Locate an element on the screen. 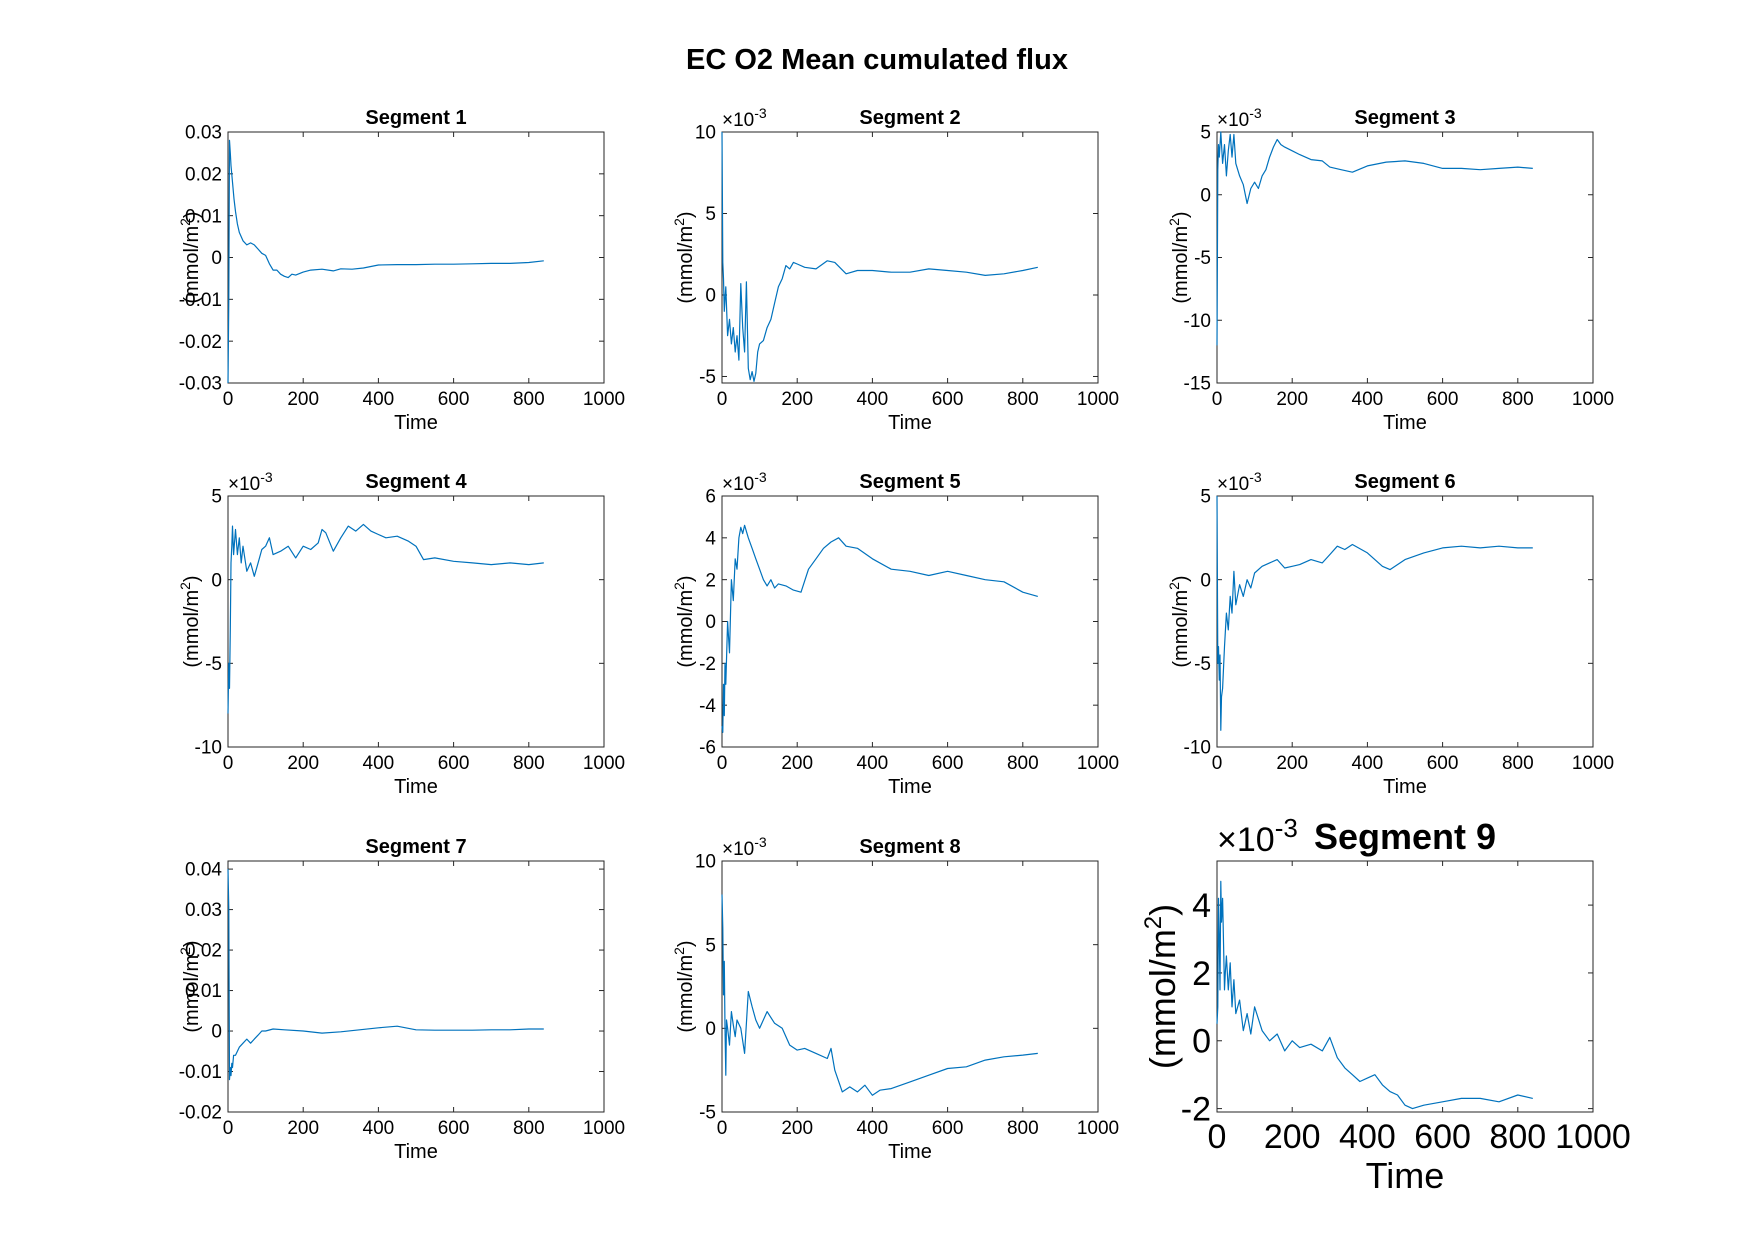 The width and height of the screenshot is (1754, 1240). y-tick-label: -2 is located at coordinates (707, 664).